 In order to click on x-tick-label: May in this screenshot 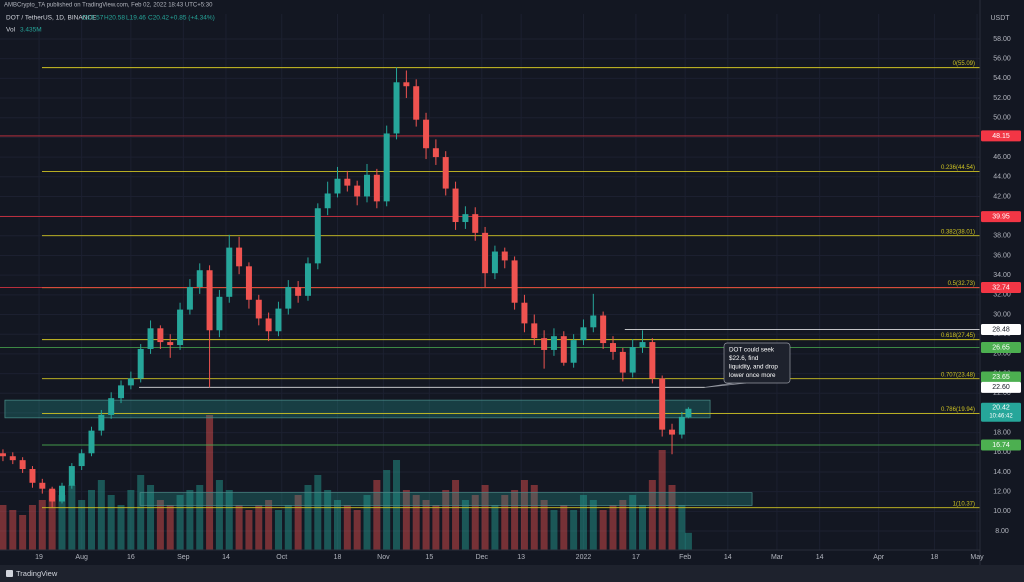, I will do `click(977, 557)`.